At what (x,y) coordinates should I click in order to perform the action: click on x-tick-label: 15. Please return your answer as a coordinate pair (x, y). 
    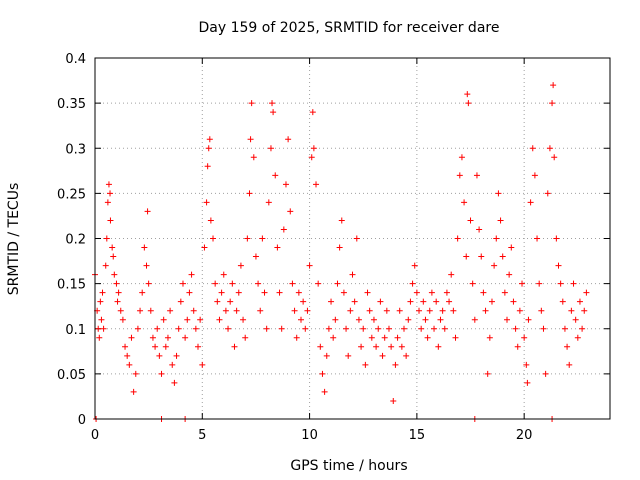
    Looking at the image, I should click on (417, 435).